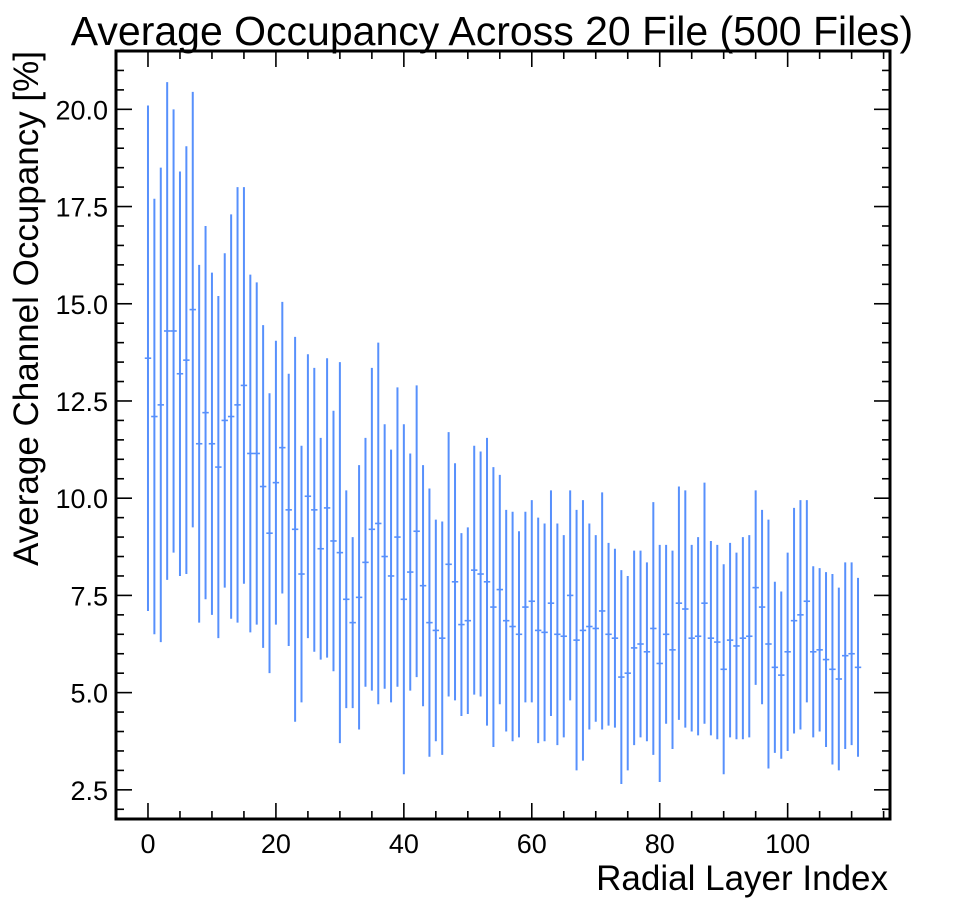  I want to click on y-tick-label: 10.0, so click(81, 499).